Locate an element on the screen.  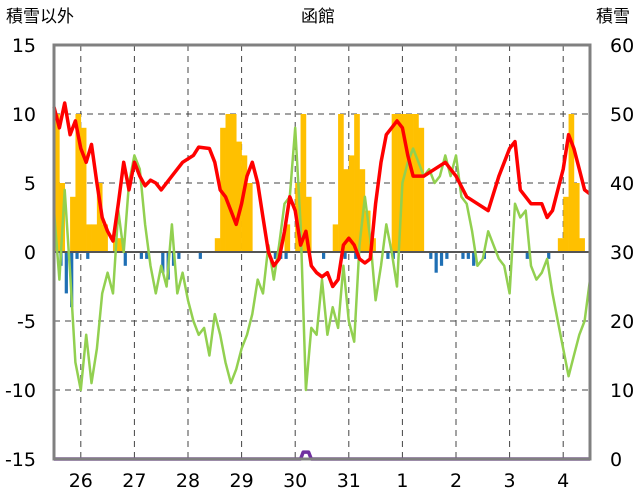
left-tick-labels: 15 10 5 0 -5 -10 -15 is located at coordinates (20, 253).